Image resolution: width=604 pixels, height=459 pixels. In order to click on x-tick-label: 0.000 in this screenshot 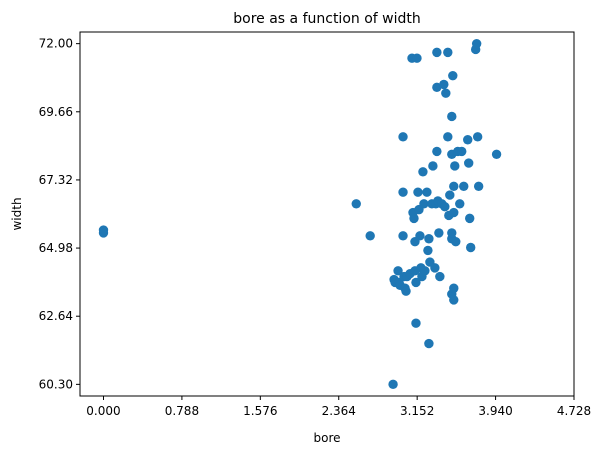, I will do `click(103, 411)`.